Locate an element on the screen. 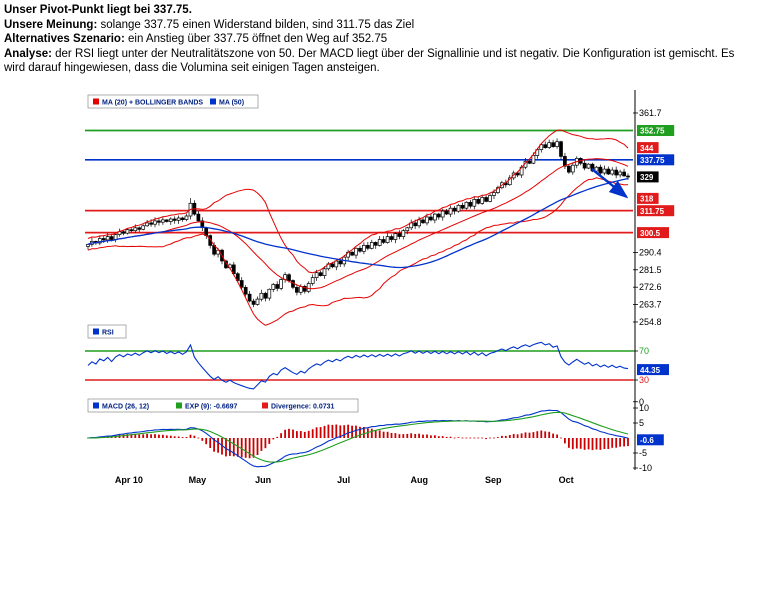 The image size is (760, 594). level-badge-352.75: 352.75 is located at coordinates (656, 130).